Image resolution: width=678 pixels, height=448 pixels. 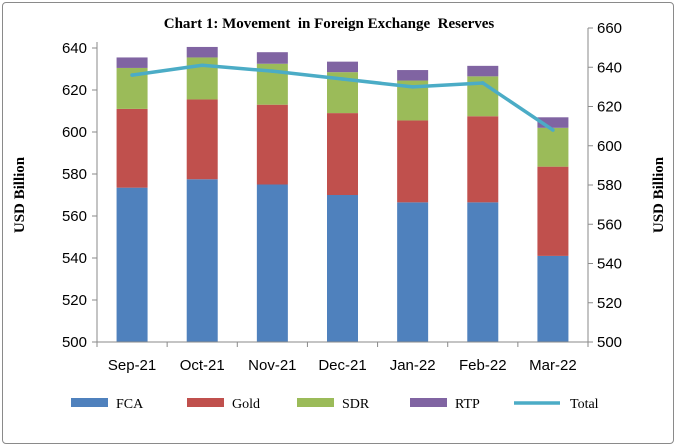 What do you see at coordinates (74, 48) in the screenshot?
I see `y-tick-label-left-640: 640` at bounding box center [74, 48].